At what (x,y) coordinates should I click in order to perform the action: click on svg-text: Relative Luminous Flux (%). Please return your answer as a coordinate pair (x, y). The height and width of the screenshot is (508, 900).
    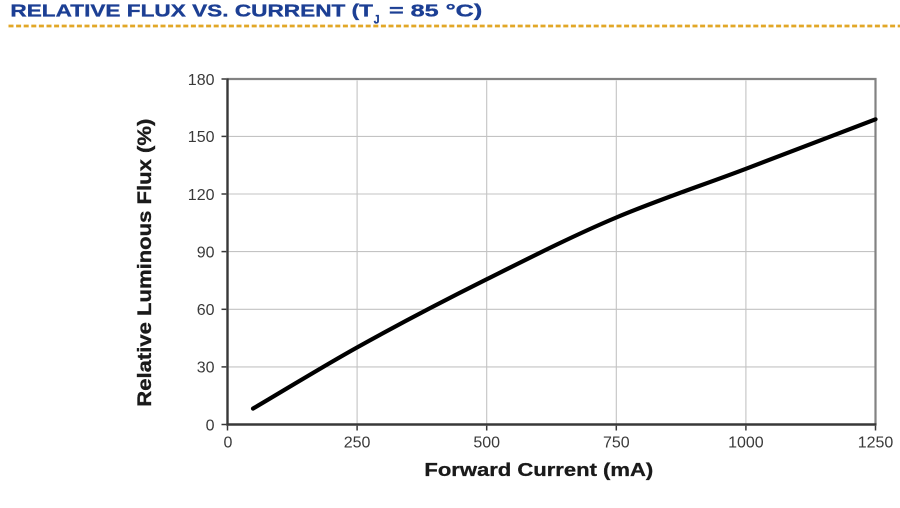
    Looking at the image, I should click on (145, 263).